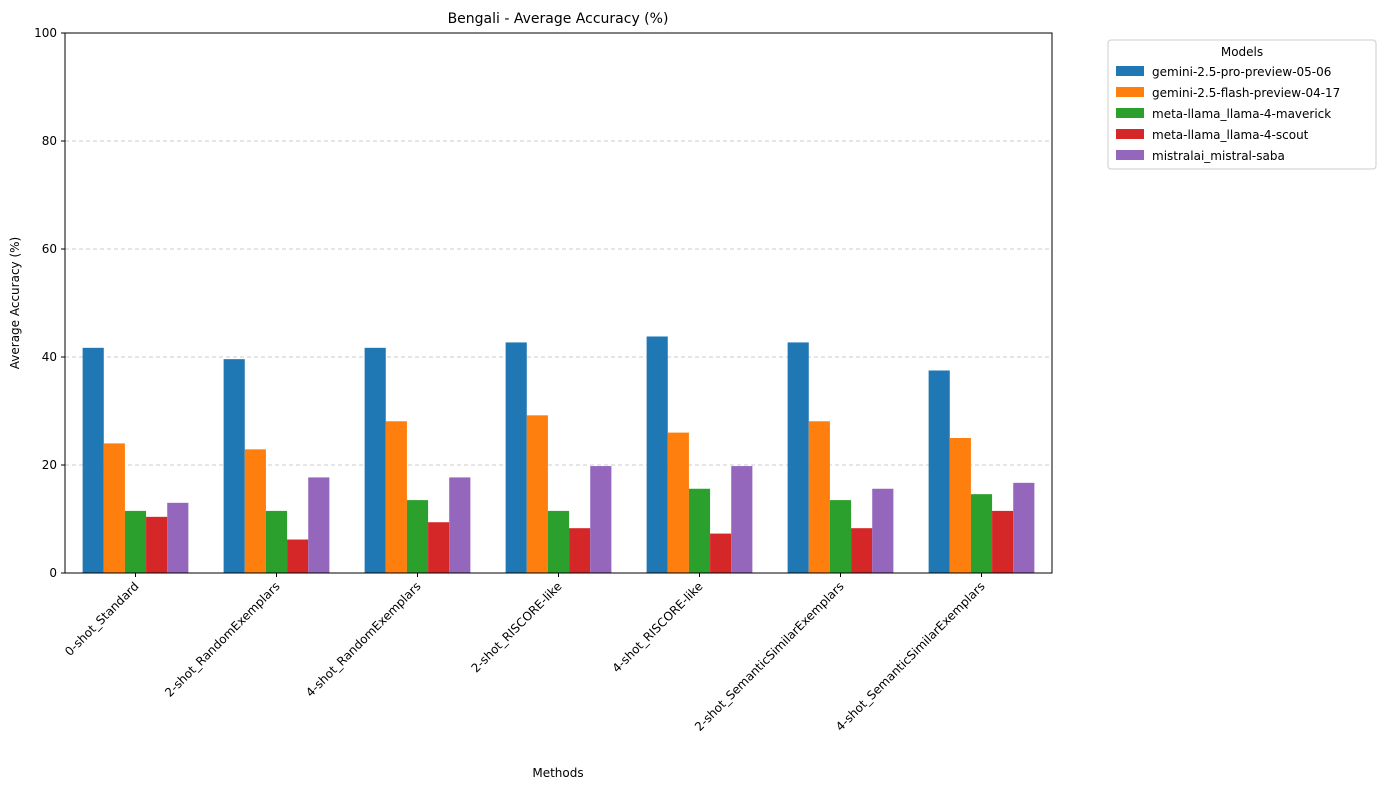 Image resolution: width=1385 pixels, height=790 pixels. I want to click on y-axis-label: Average Accuracy (%), so click(15, 303).